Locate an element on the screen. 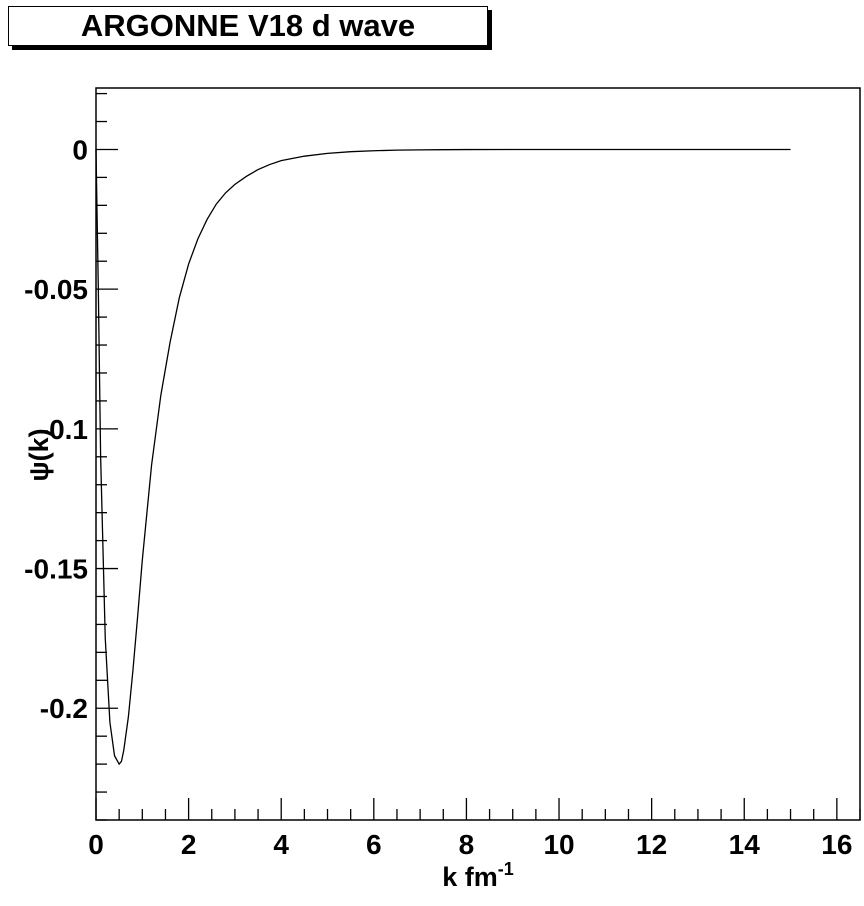 The height and width of the screenshot is (906, 864). y-axis-title: ψ(k) is located at coordinates (39, 454).